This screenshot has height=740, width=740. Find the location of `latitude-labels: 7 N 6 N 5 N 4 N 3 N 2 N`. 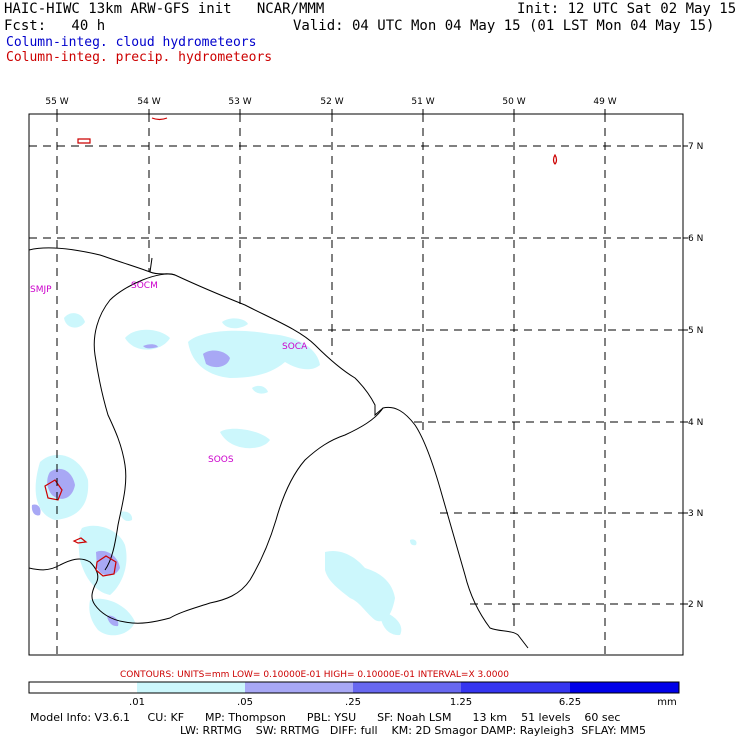

latitude-labels: 7 N 6 N 5 N 4 N 3 N 2 N is located at coordinates (695, 376).